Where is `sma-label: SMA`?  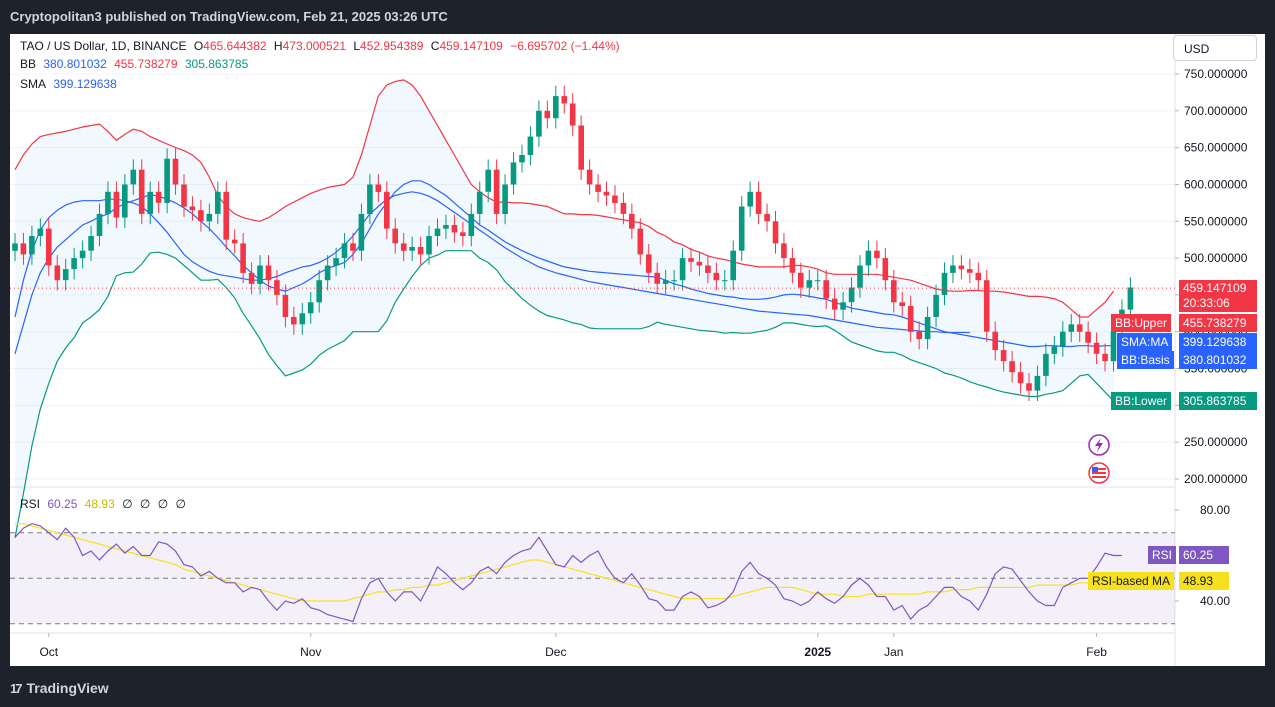 sma-label: SMA is located at coordinates (33, 84).